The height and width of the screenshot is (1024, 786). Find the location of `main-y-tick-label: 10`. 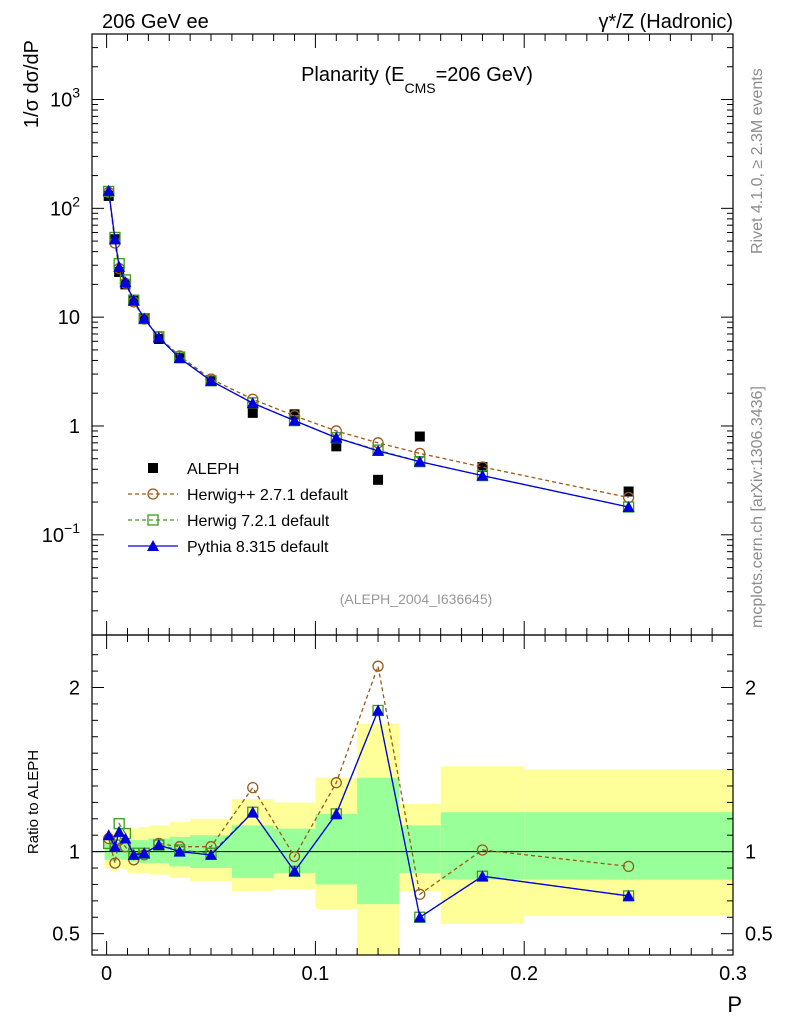

main-y-tick-label: 10 is located at coordinates (69, 318).